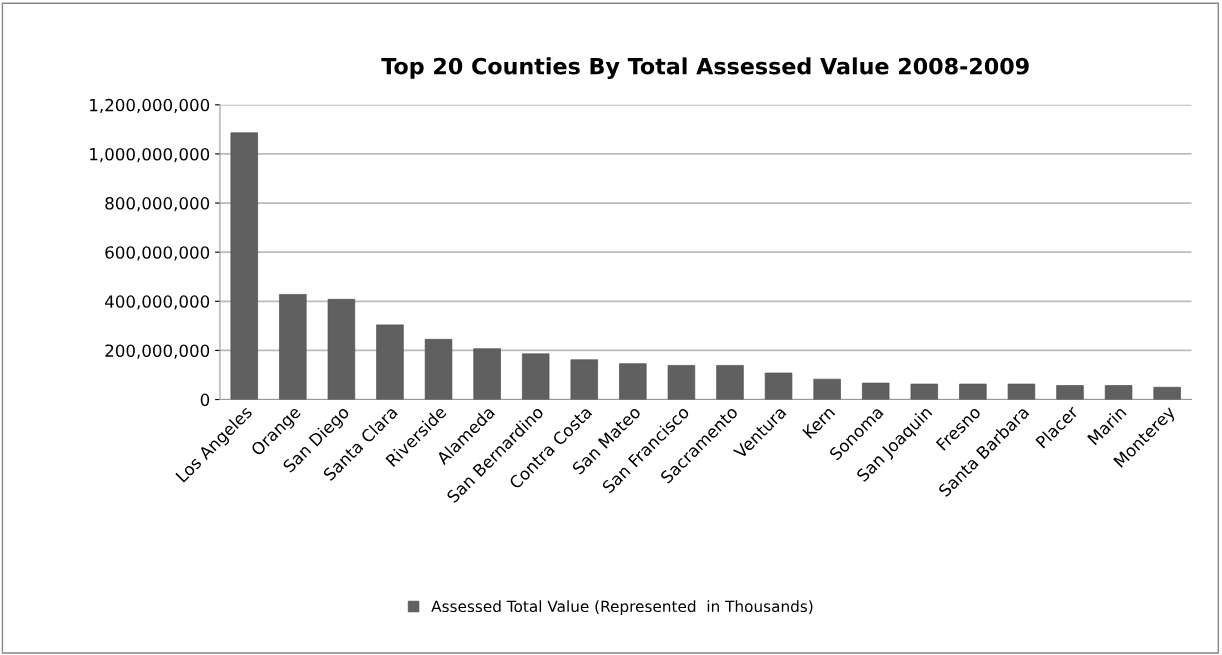 Image resolution: width=1222 pixels, height=655 pixels. What do you see at coordinates (150, 155) in the screenshot?
I see `y-tick-label: 1,000,000,000` at bounding box center [150, 155].